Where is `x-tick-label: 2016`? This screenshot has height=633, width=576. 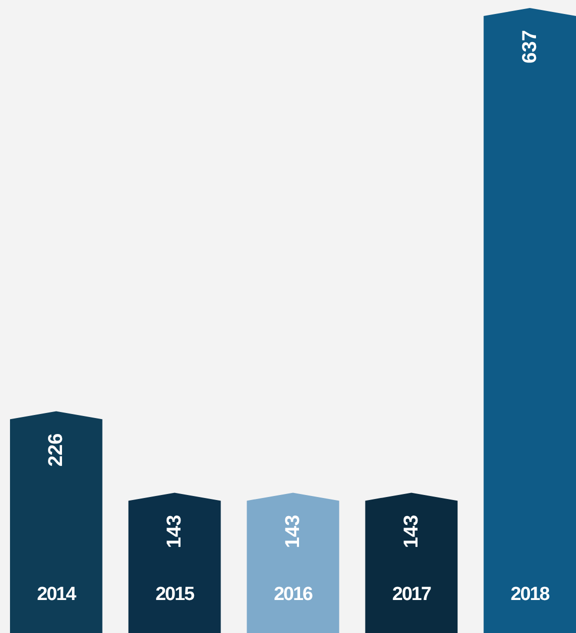 x-tick-label: 2016 is located at coordinates (293, 594).